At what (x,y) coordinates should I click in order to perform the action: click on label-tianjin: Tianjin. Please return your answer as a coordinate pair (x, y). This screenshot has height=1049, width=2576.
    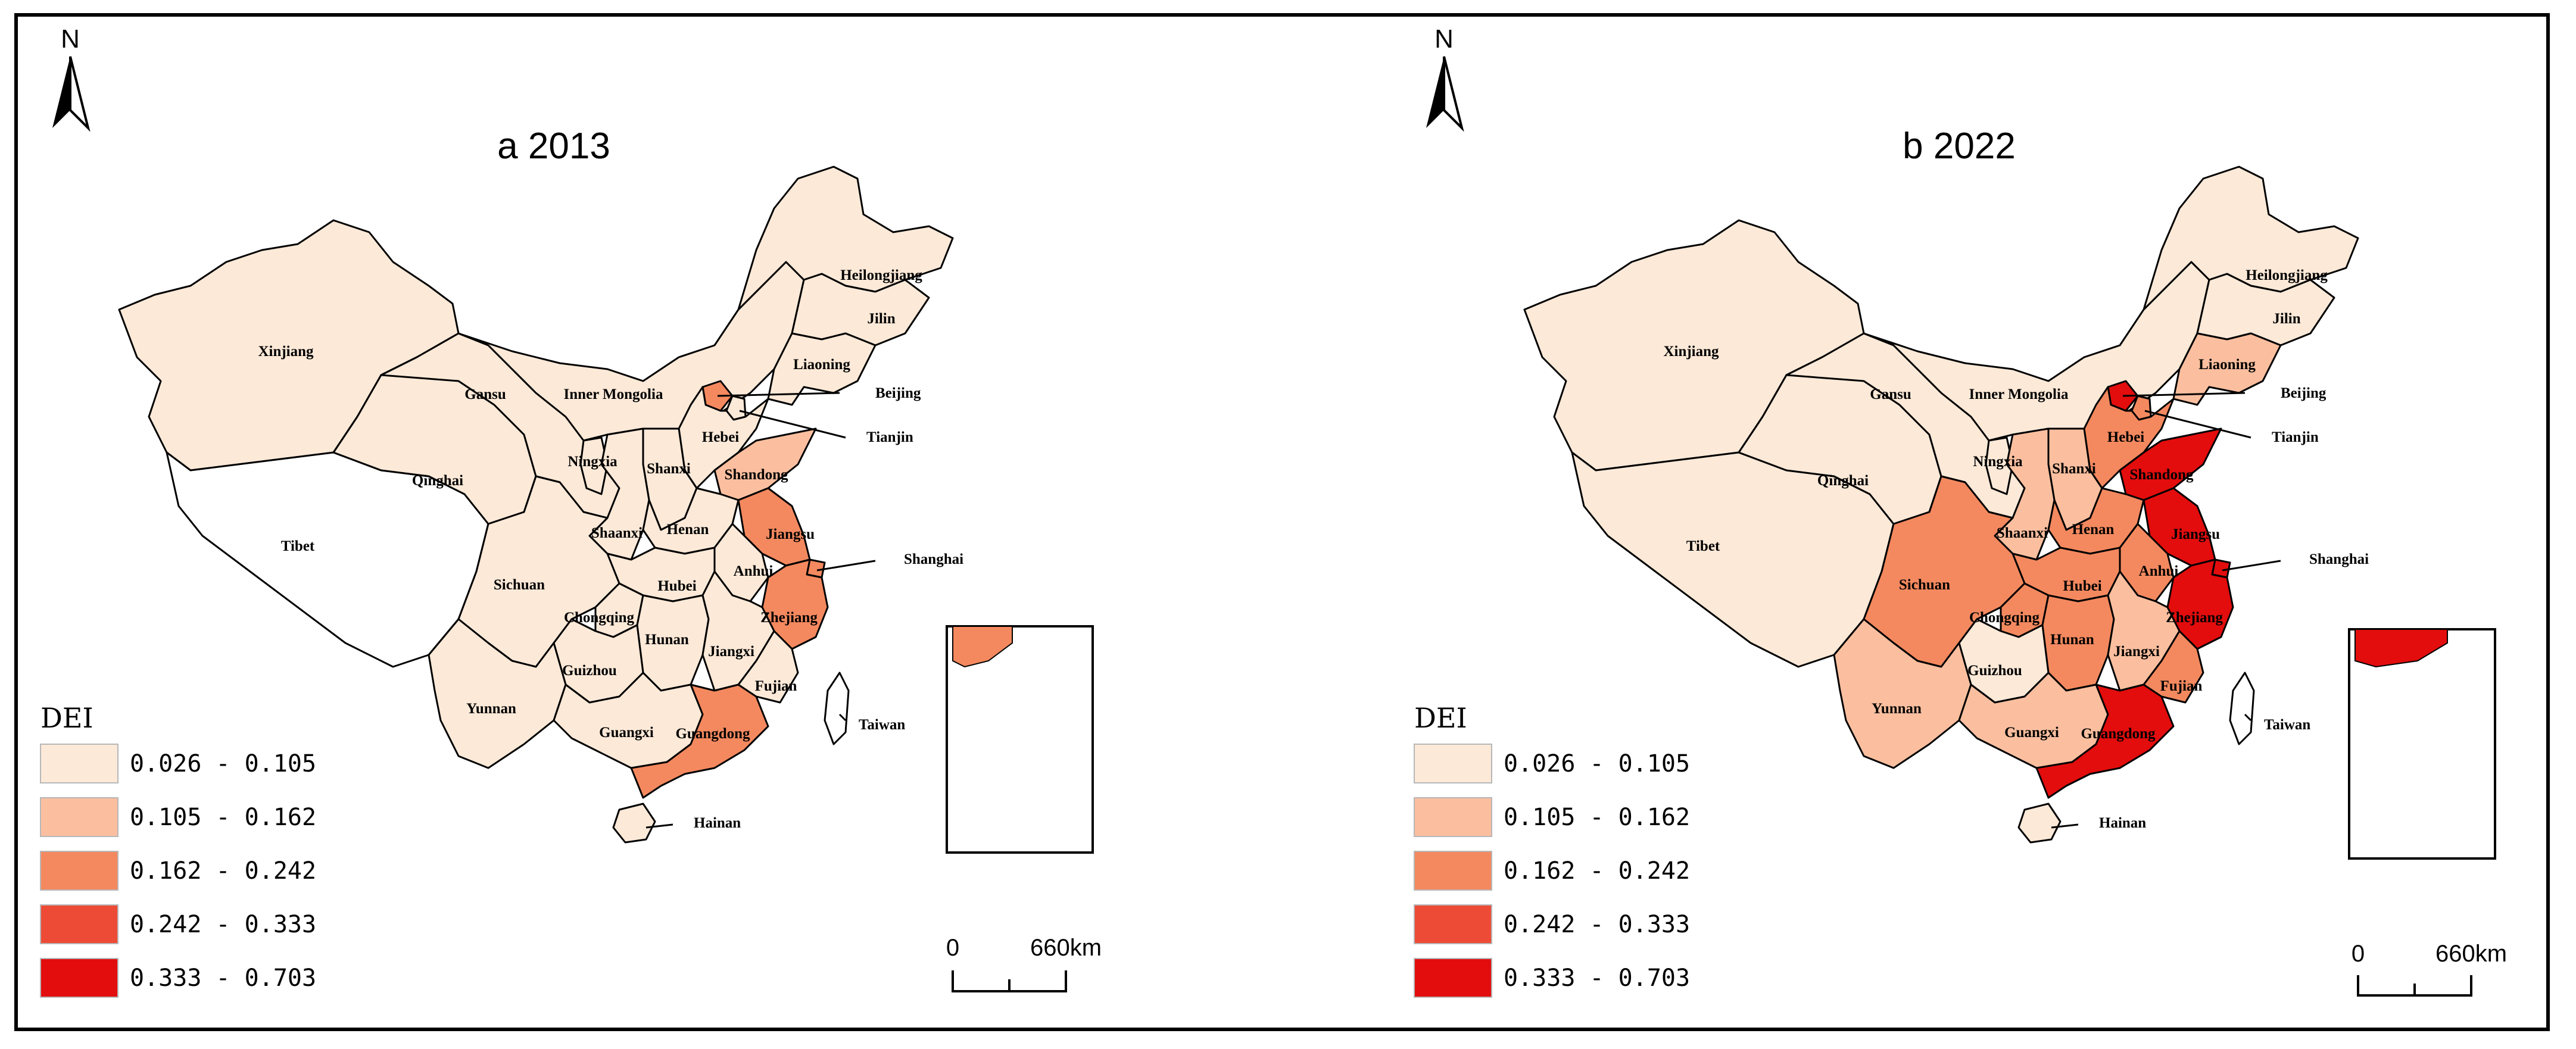
    Looking at the image, I should click on (2295, 437).